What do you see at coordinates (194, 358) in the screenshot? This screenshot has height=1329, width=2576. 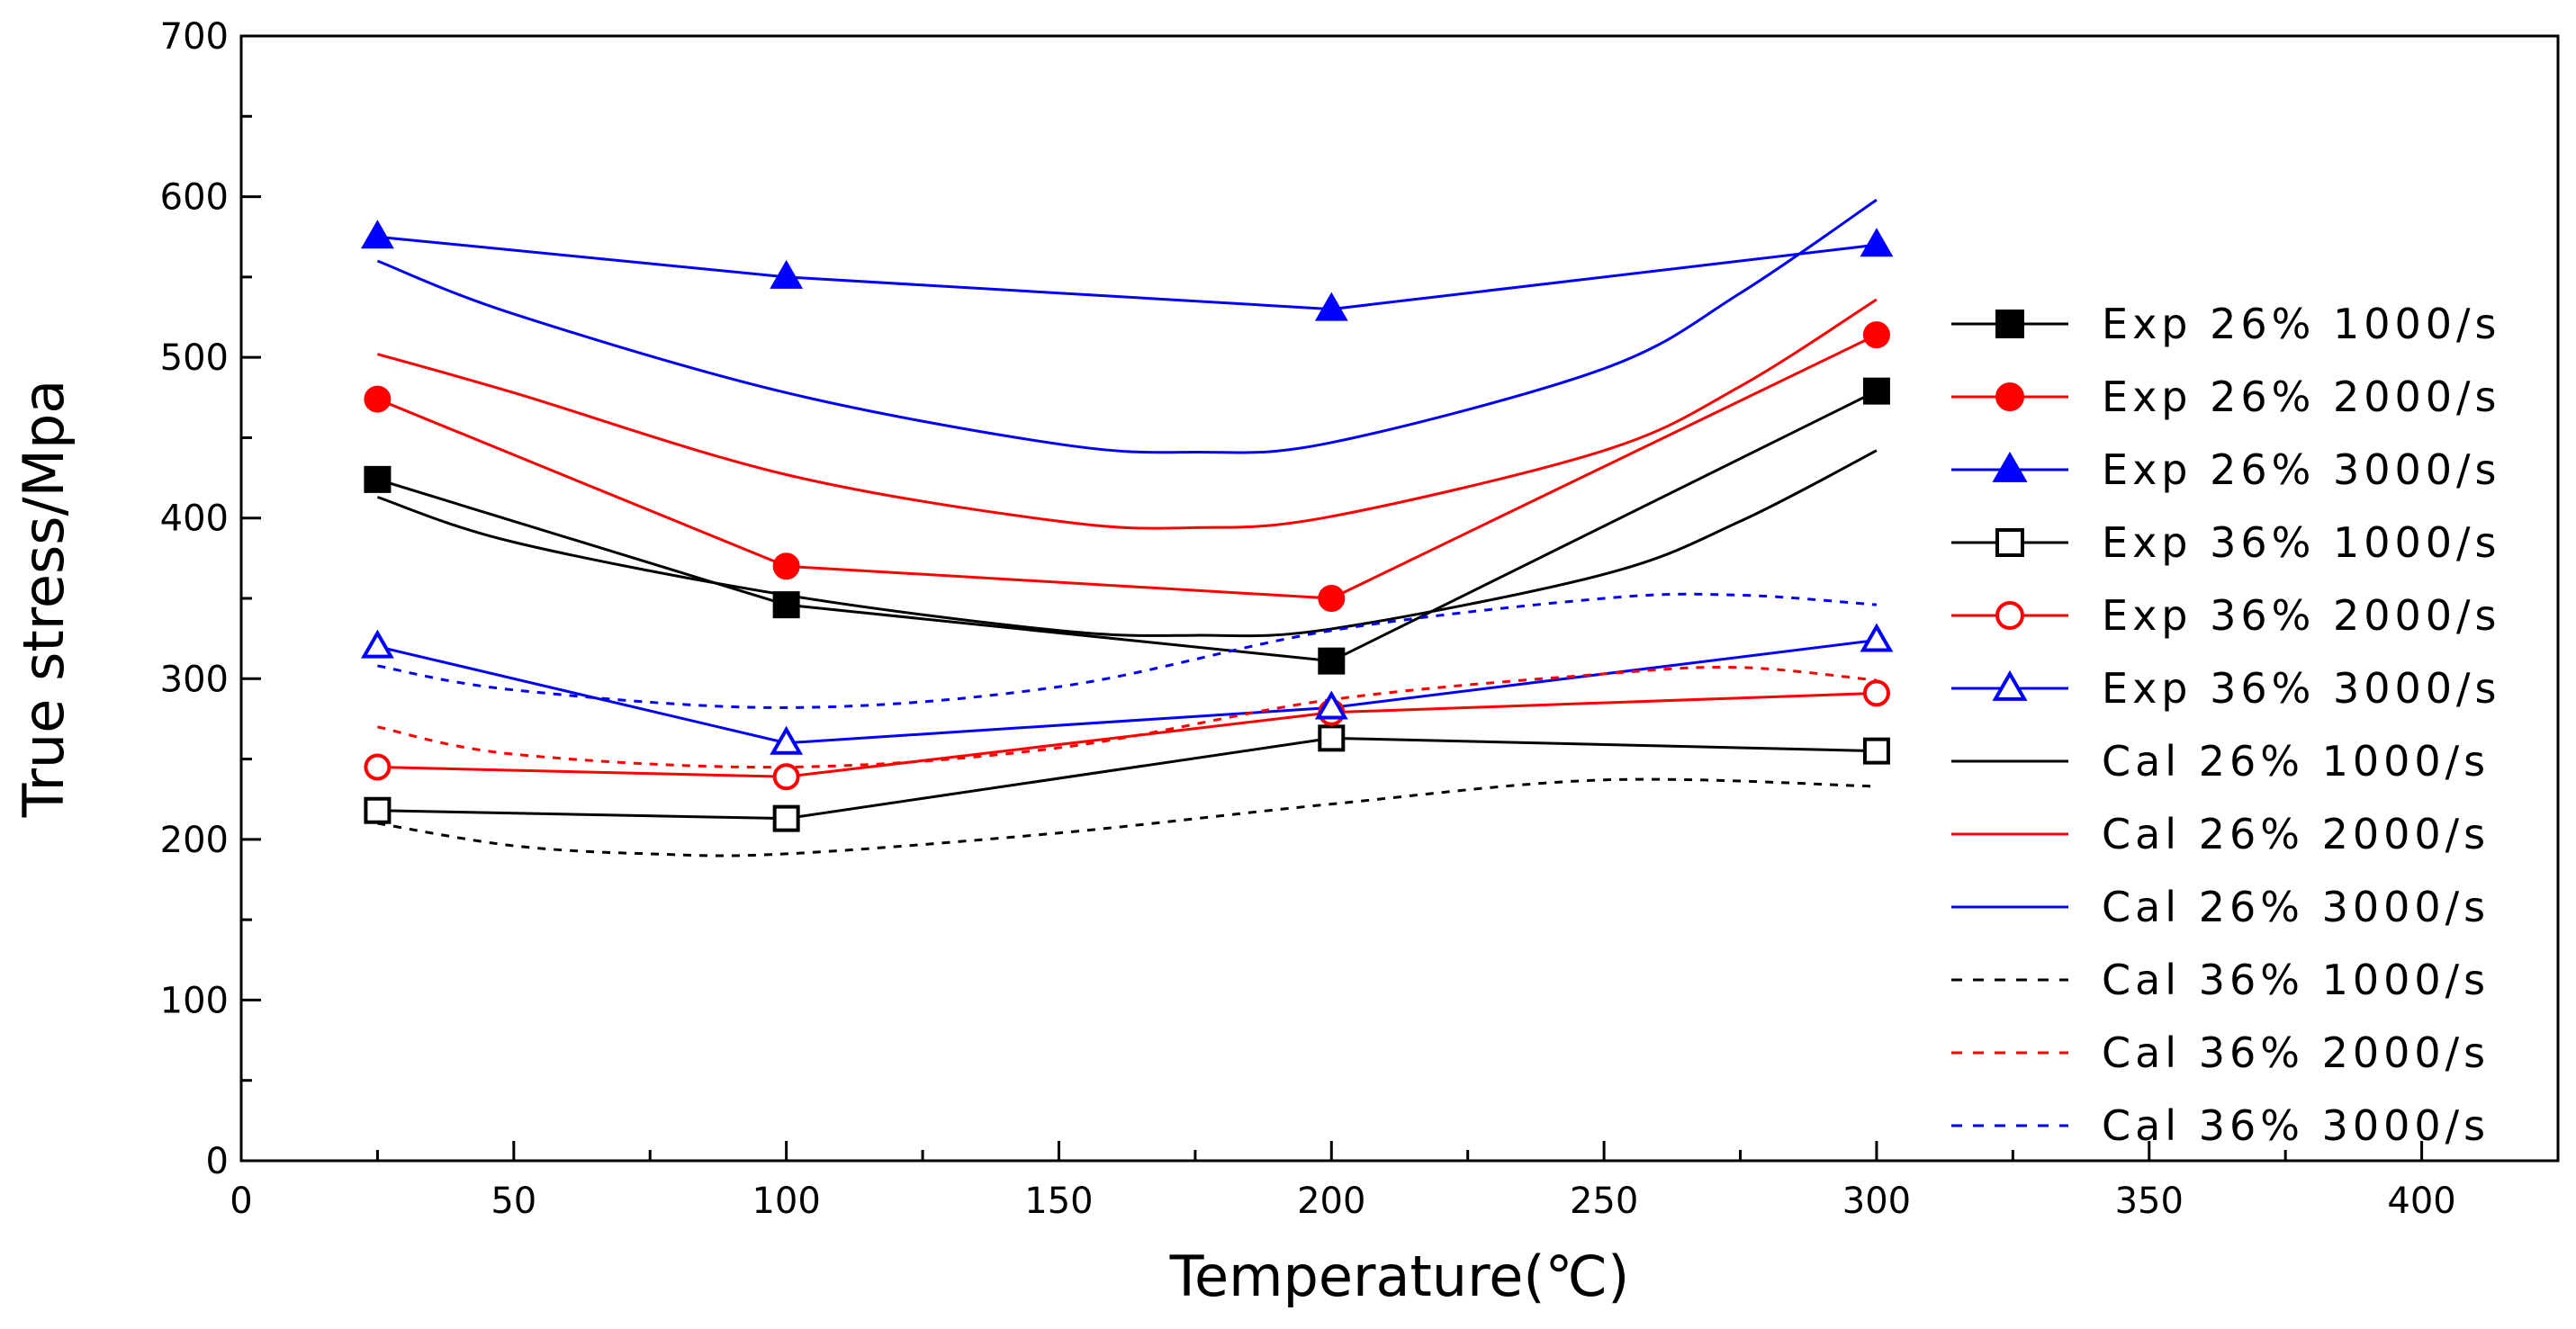 I see `y-tick-label: 500` at bounding box center [194, 358].